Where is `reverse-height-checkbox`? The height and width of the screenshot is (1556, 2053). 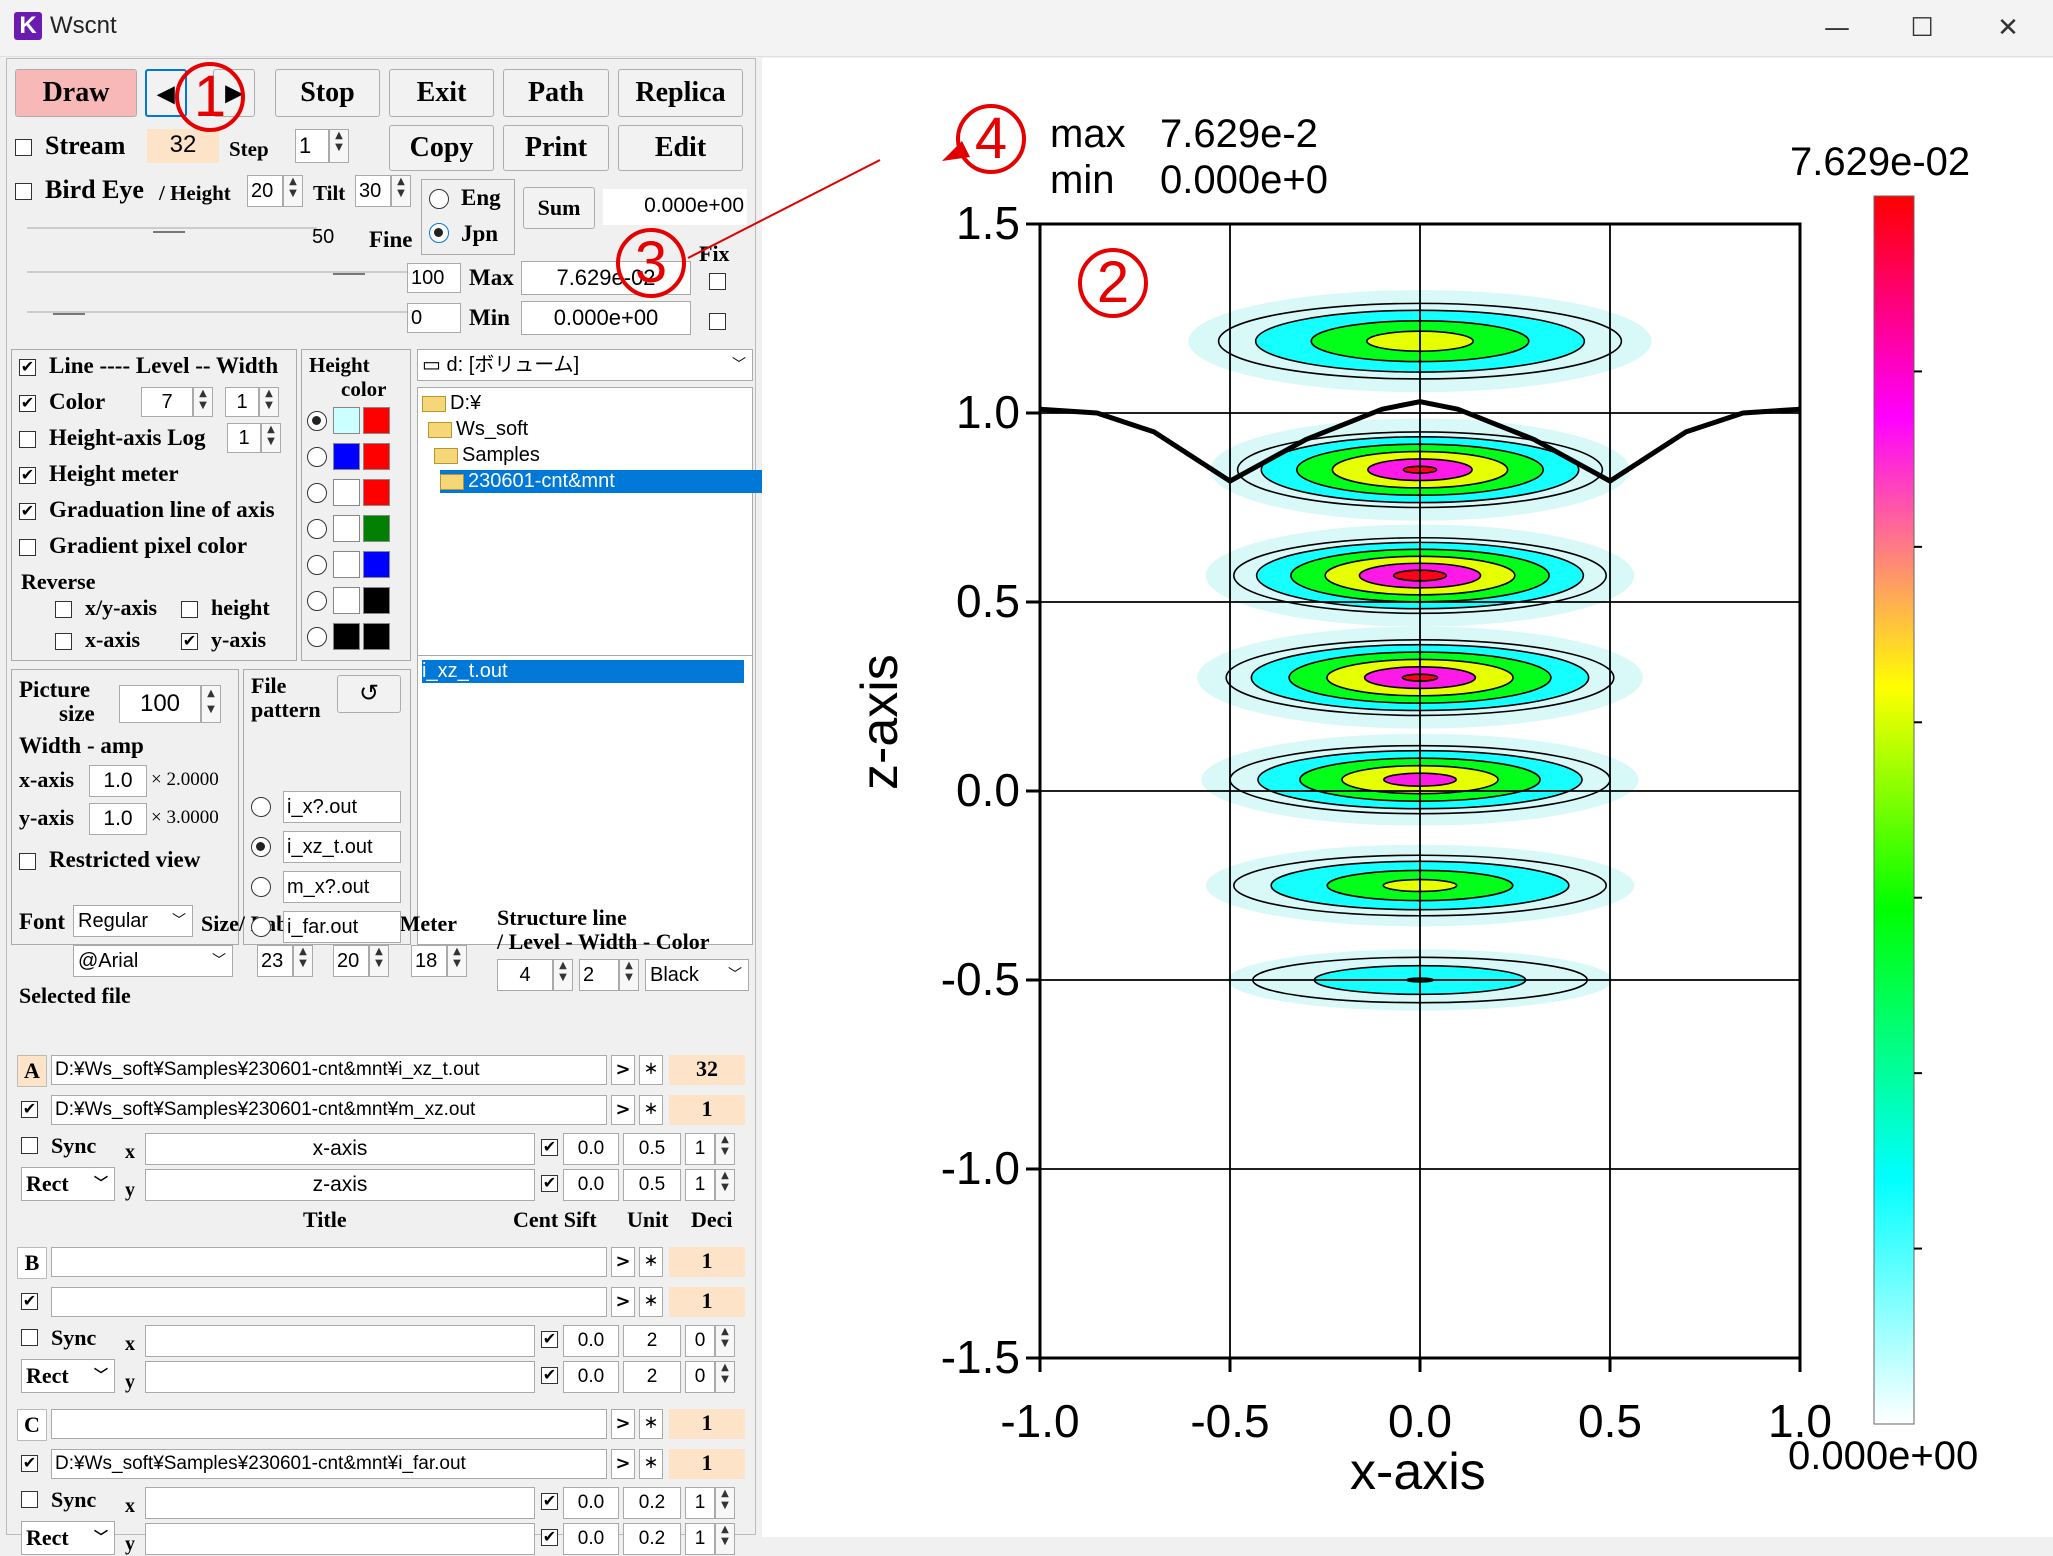 reverse-height-checkbox is located at coordinates (189, 609).